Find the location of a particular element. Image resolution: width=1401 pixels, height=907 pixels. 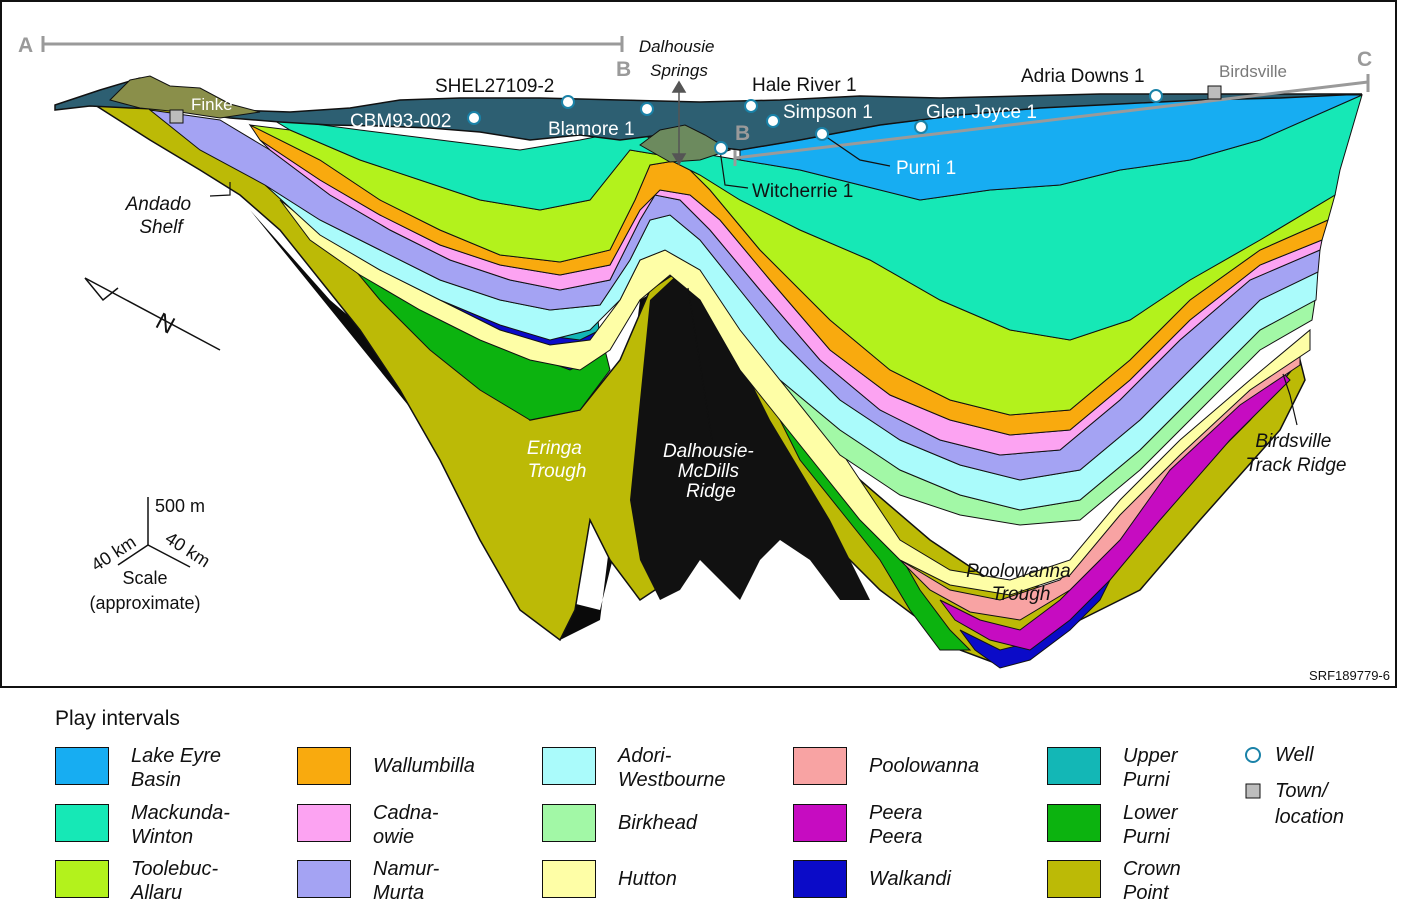

section-end-a: A is located at coordinates (25, 45).